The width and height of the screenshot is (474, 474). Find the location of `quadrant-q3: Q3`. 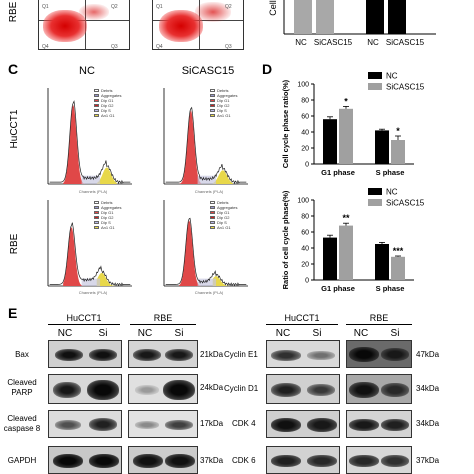

quadrant-q3: Q3 is located at coordinates (114, 47).